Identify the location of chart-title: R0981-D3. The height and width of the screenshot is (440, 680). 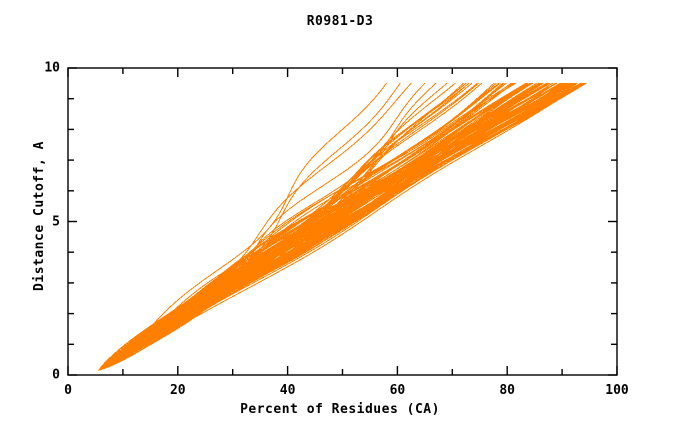
(340, 21).